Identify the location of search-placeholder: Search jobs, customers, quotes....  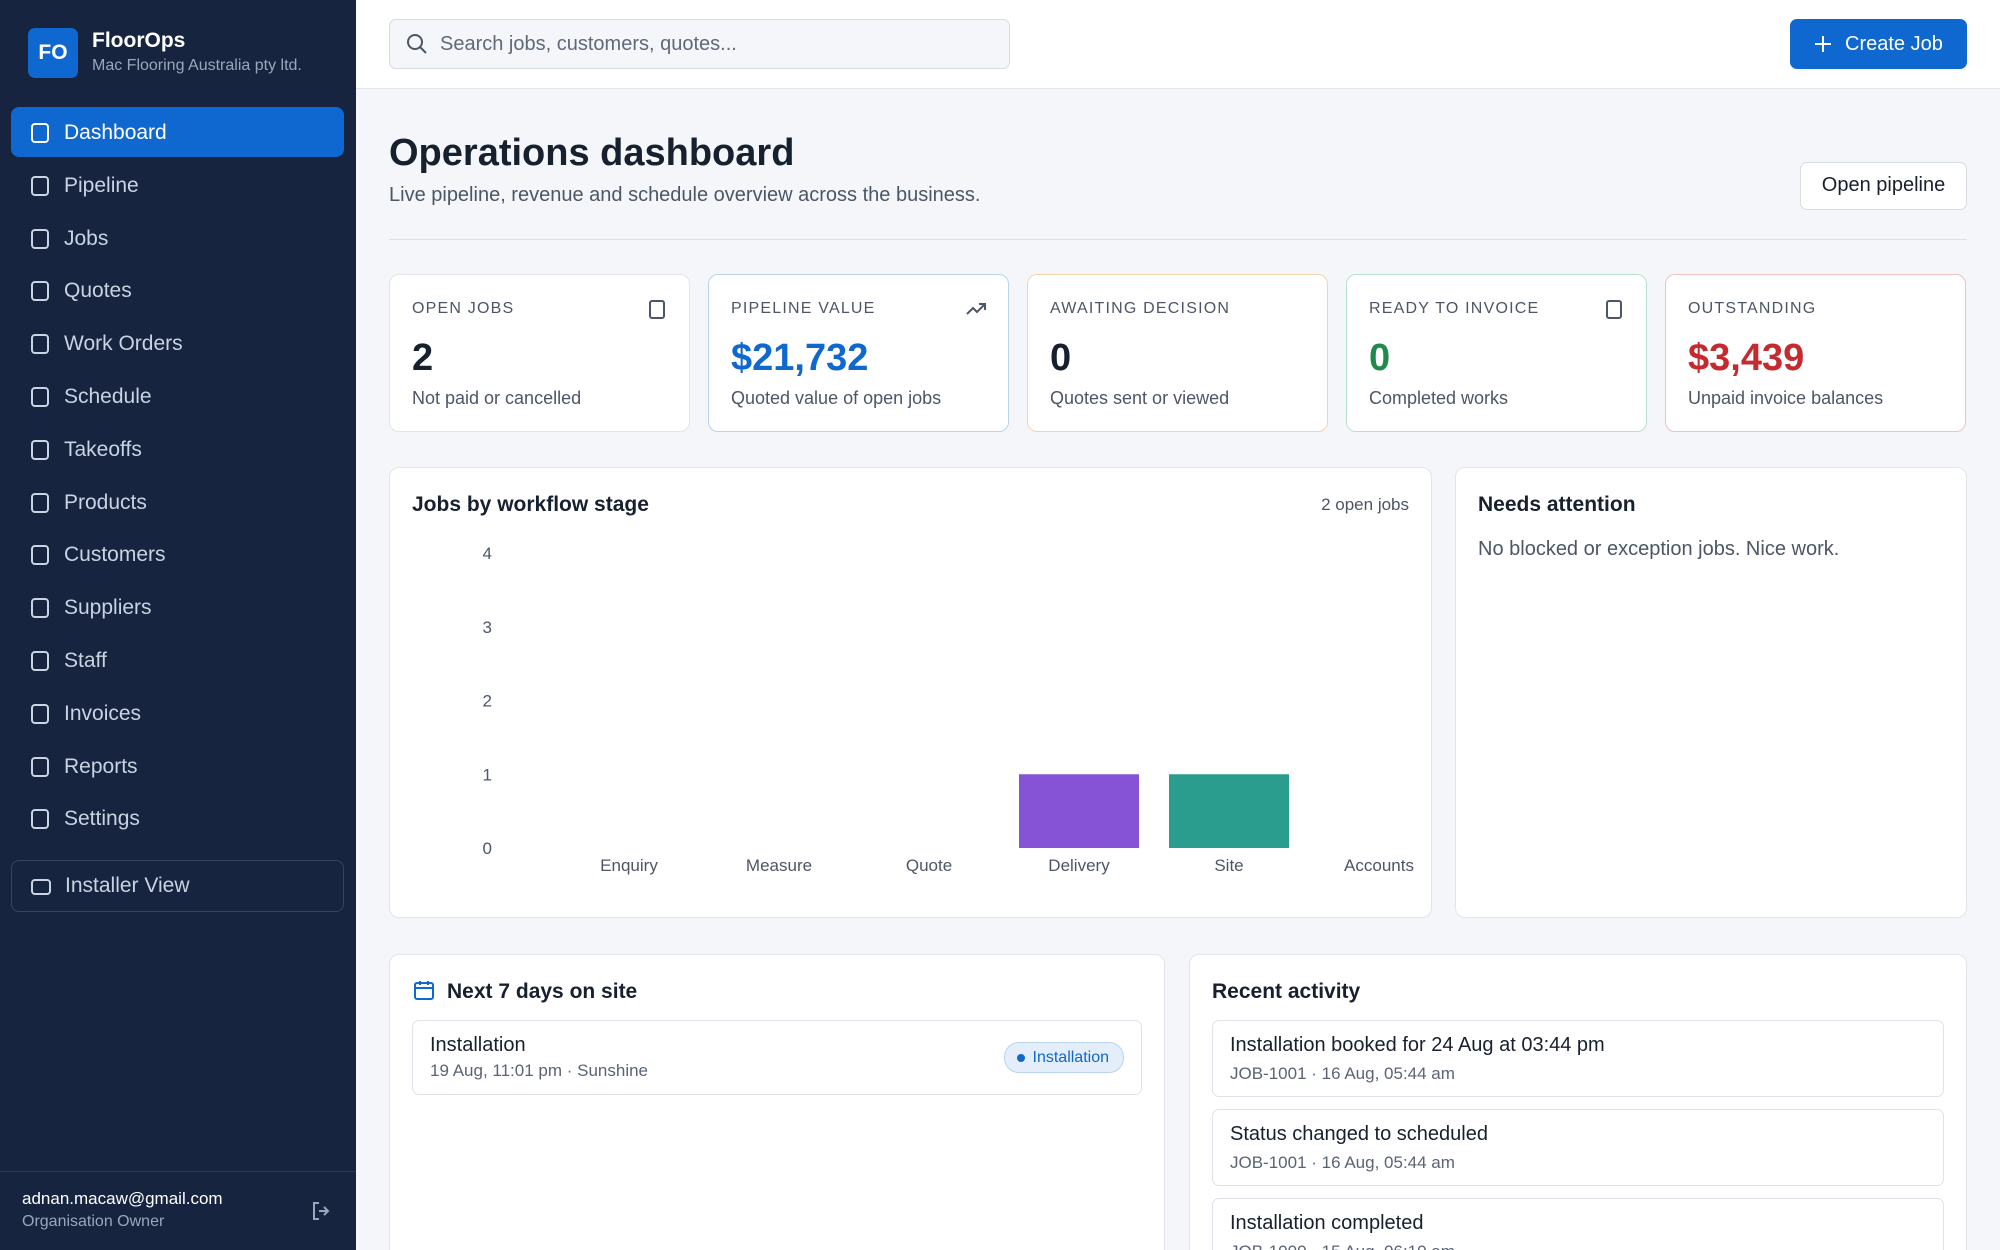
(588, 44).